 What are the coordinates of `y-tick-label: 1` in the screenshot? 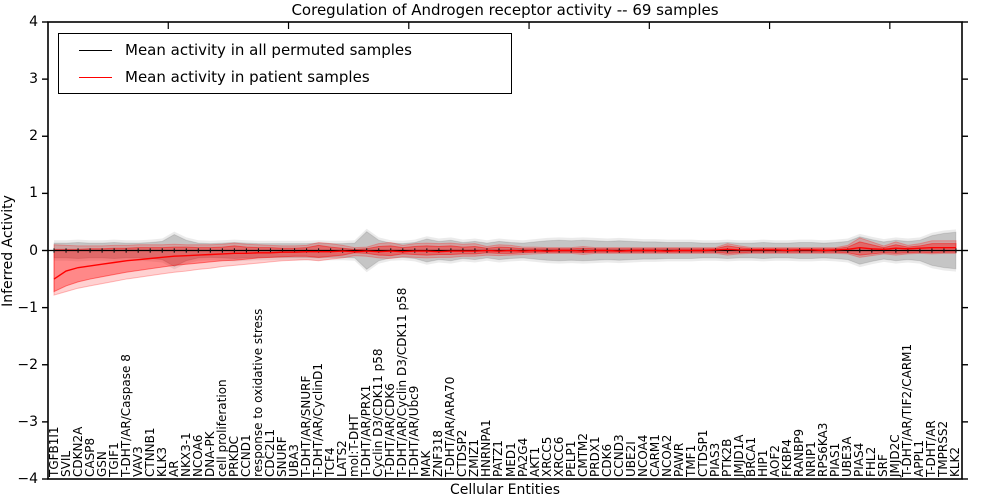 It's located at (33, 193).